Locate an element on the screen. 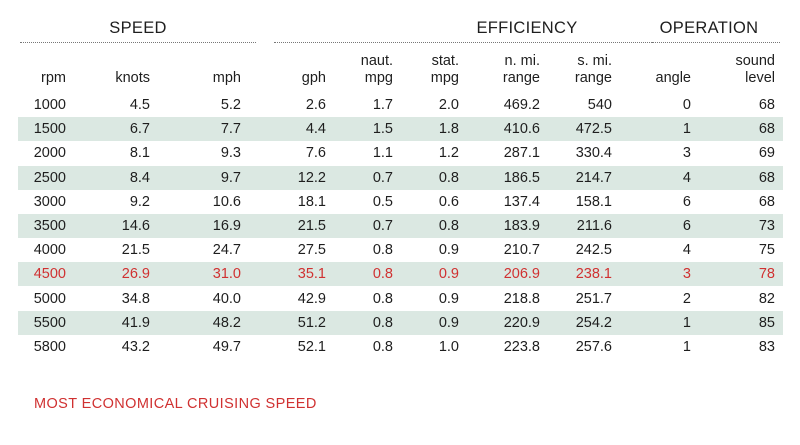 The height and width of the screenshot is (445, 800). cell-gph: 42.9 is located at coordinates (311, 298).